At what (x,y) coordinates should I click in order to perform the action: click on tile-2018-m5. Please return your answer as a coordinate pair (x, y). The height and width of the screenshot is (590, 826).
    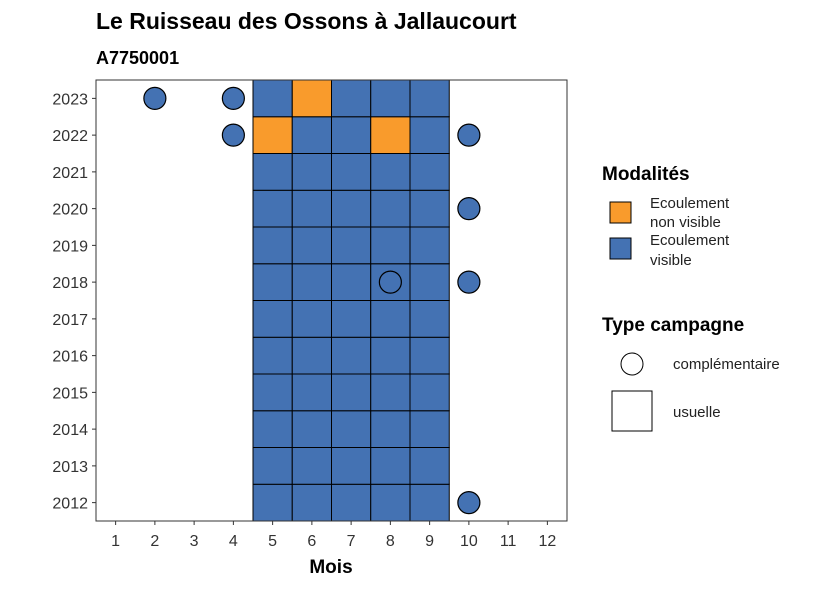
    Looking at the image, I should click on (272, 282).